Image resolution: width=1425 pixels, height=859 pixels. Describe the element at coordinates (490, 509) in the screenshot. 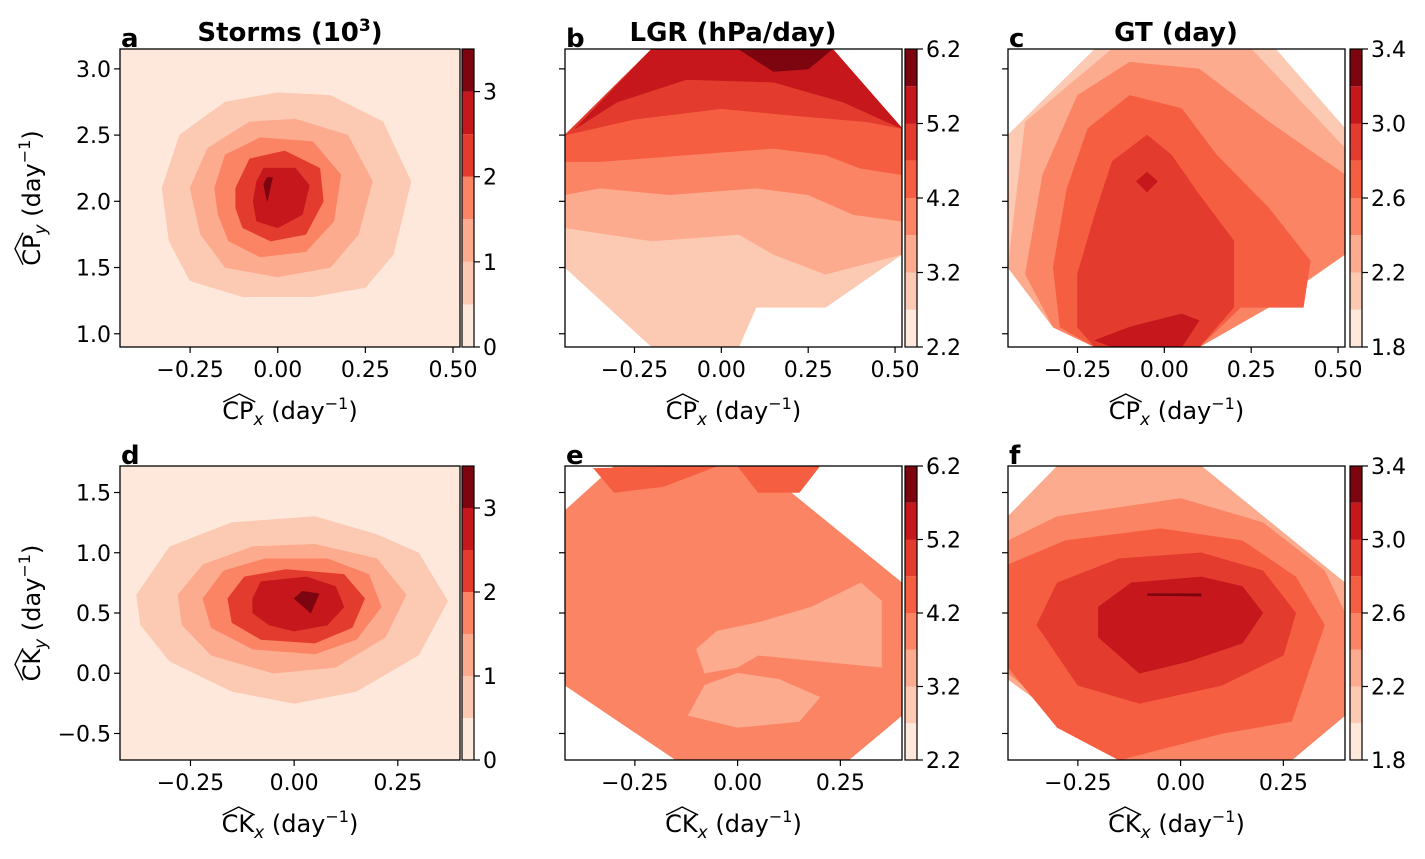

I see `colorbar-tick-label: 3` at that location.